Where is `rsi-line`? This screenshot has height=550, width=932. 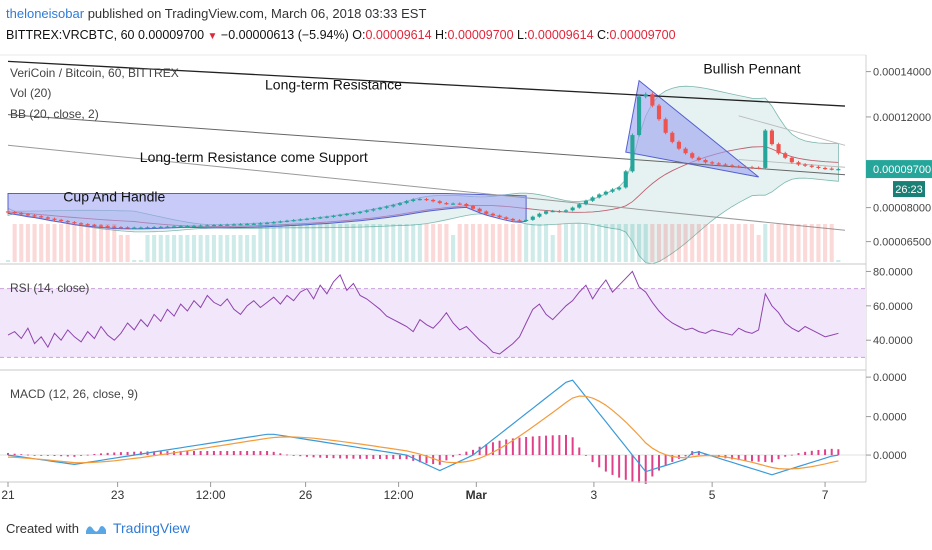
rsi-line is located at coordinates (423, 312).